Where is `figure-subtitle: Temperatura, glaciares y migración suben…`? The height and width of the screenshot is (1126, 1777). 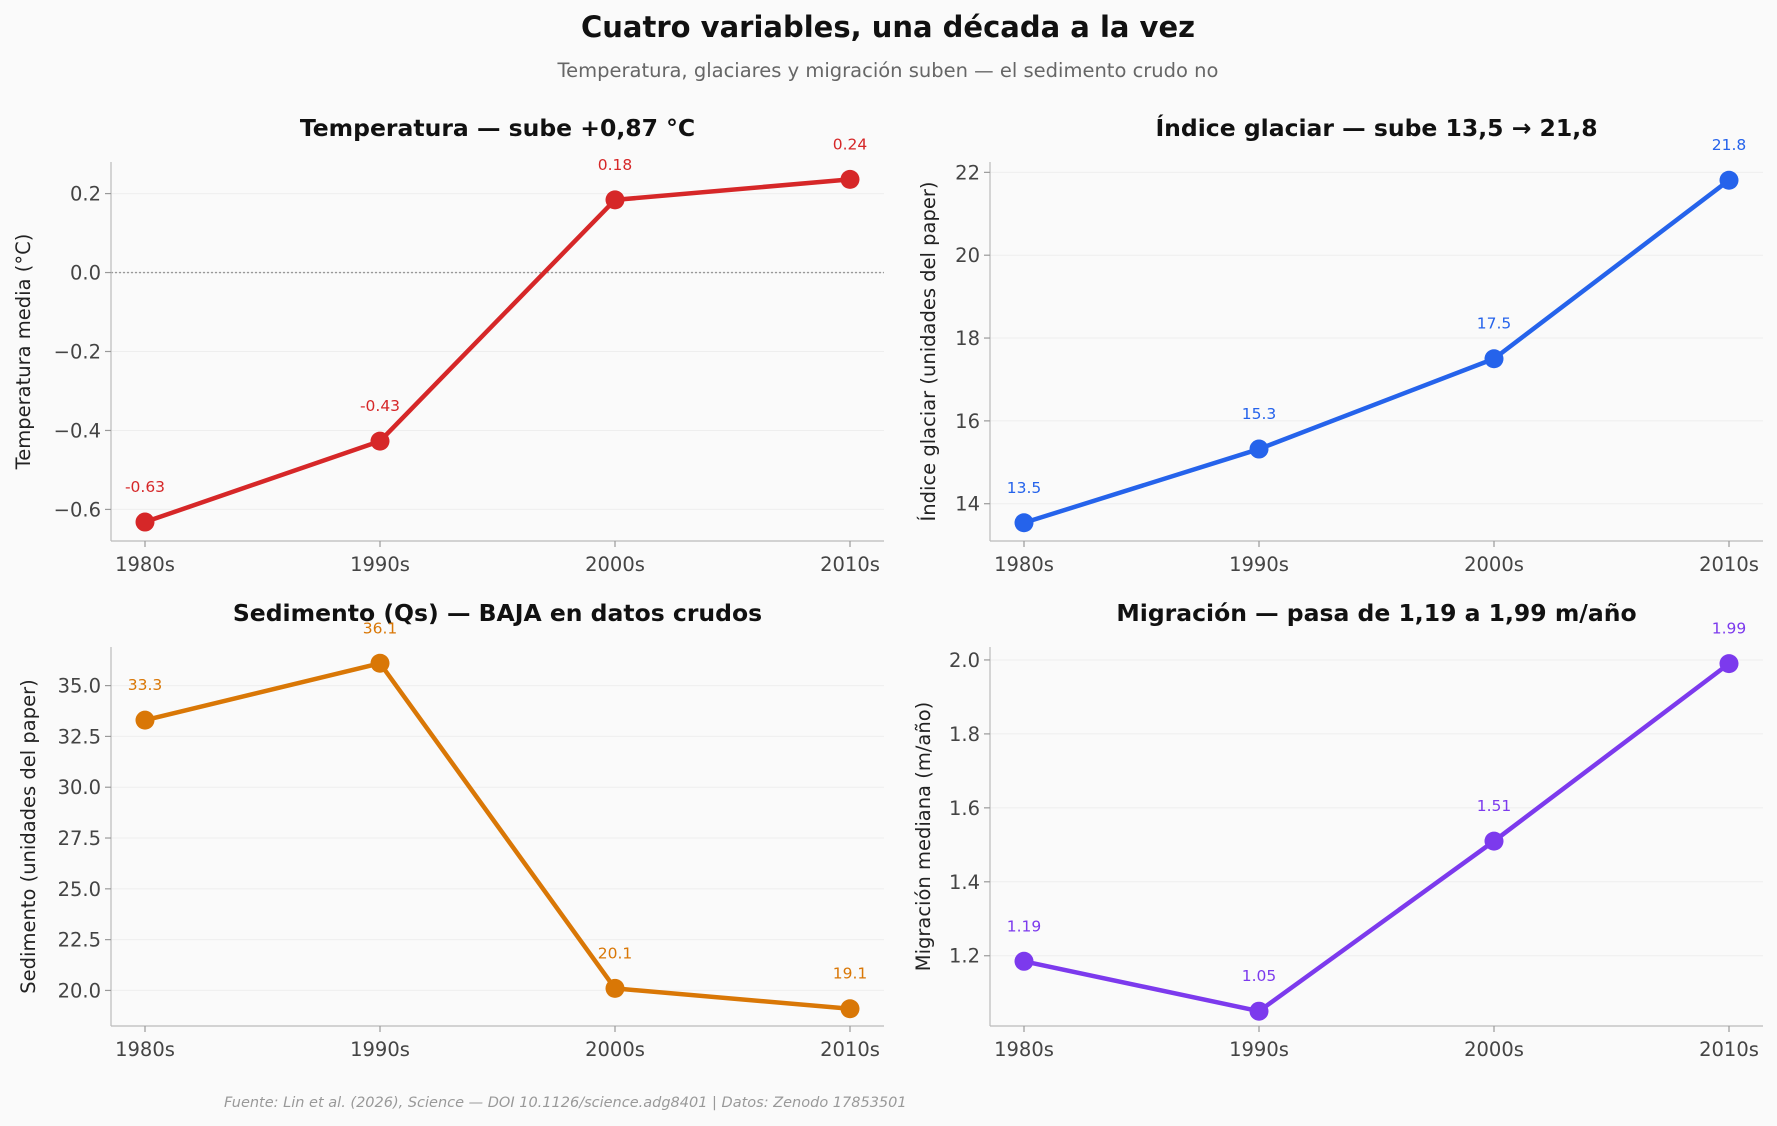
figure-subtitle: Temperatura, glaciares y migración suben… is located at coordinates (888, 70).